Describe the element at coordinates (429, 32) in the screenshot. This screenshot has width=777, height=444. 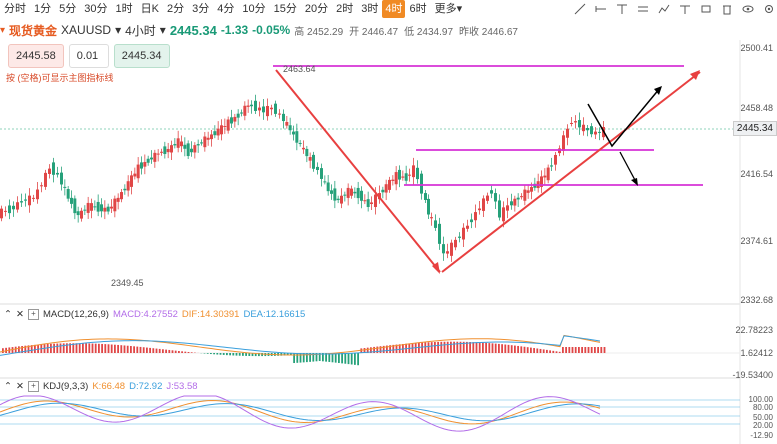
I see `stat-item: 低 2434.97` at that location.